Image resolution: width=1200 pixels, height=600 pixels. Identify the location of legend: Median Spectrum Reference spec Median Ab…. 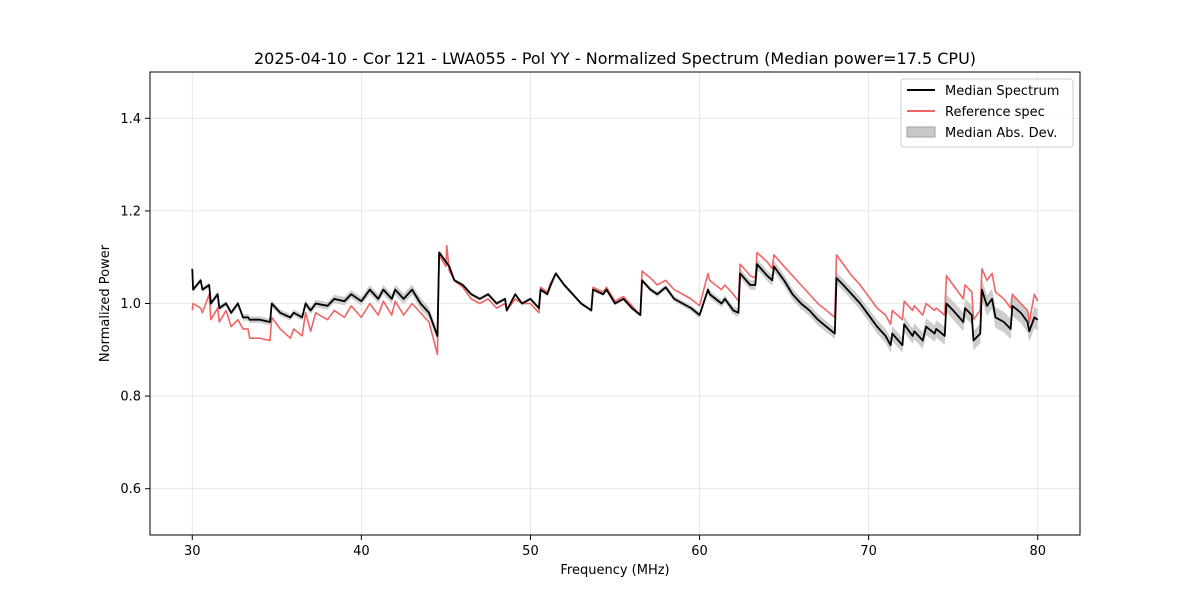
(987, 113).